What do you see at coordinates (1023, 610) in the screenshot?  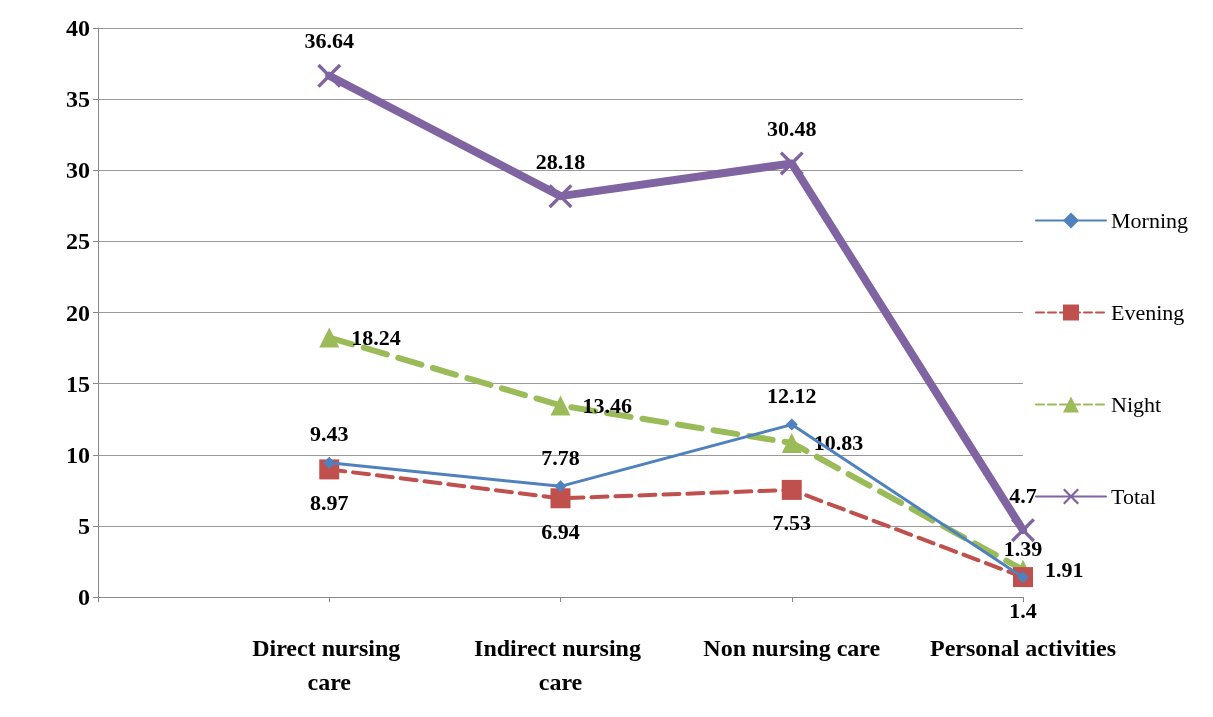 I see `data-label: 1.4` at bounding box center [1023, 610].